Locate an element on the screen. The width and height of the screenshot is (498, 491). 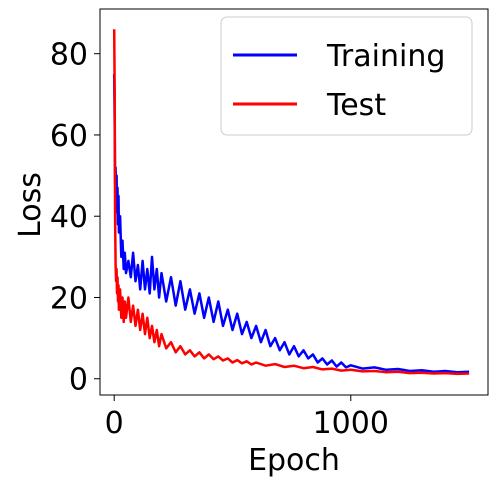
y-tick-label: 0 is located at coordinates (78, 380).